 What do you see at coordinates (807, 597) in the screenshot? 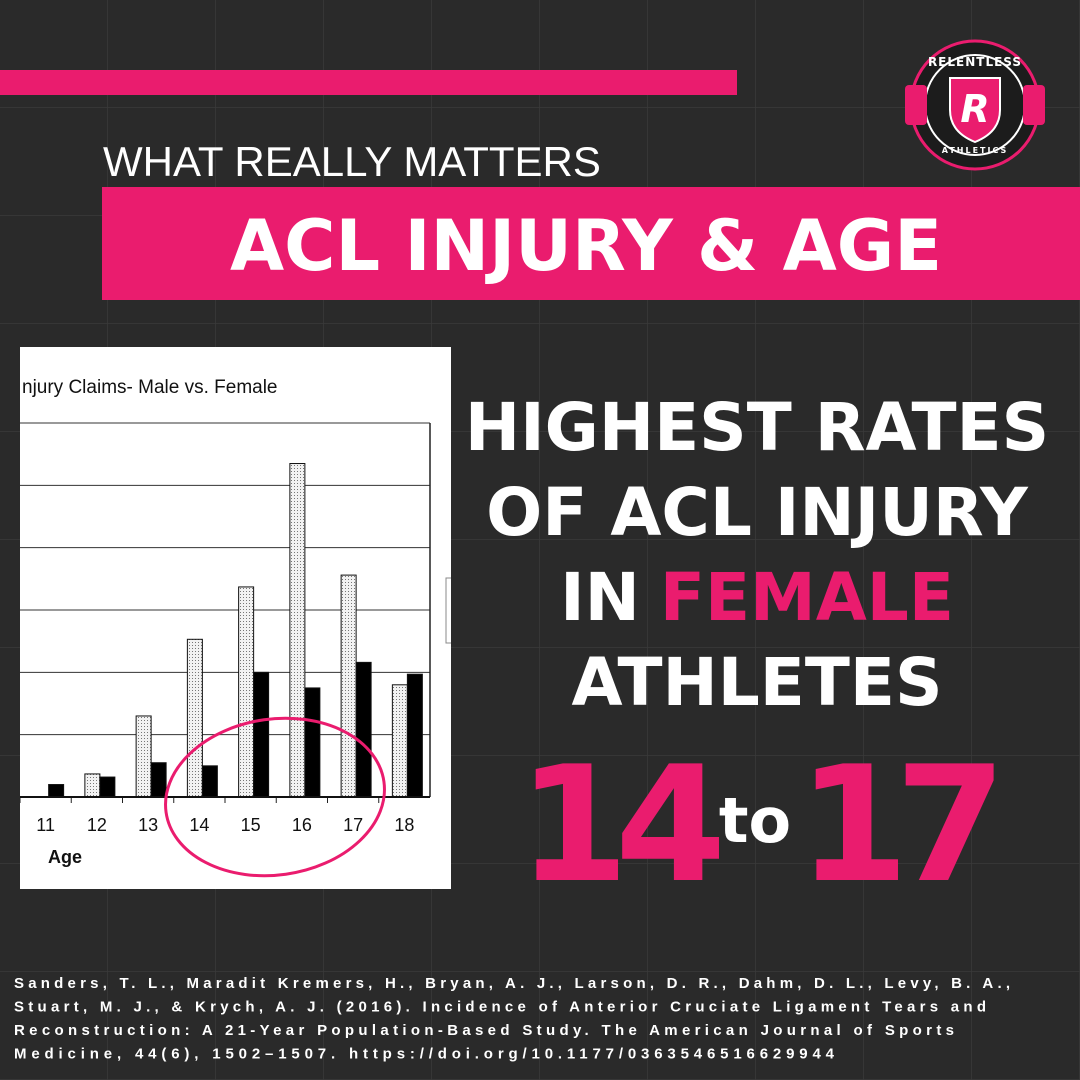
I see `headline-highlight: FEMALE` at bounding box center [807, 597].